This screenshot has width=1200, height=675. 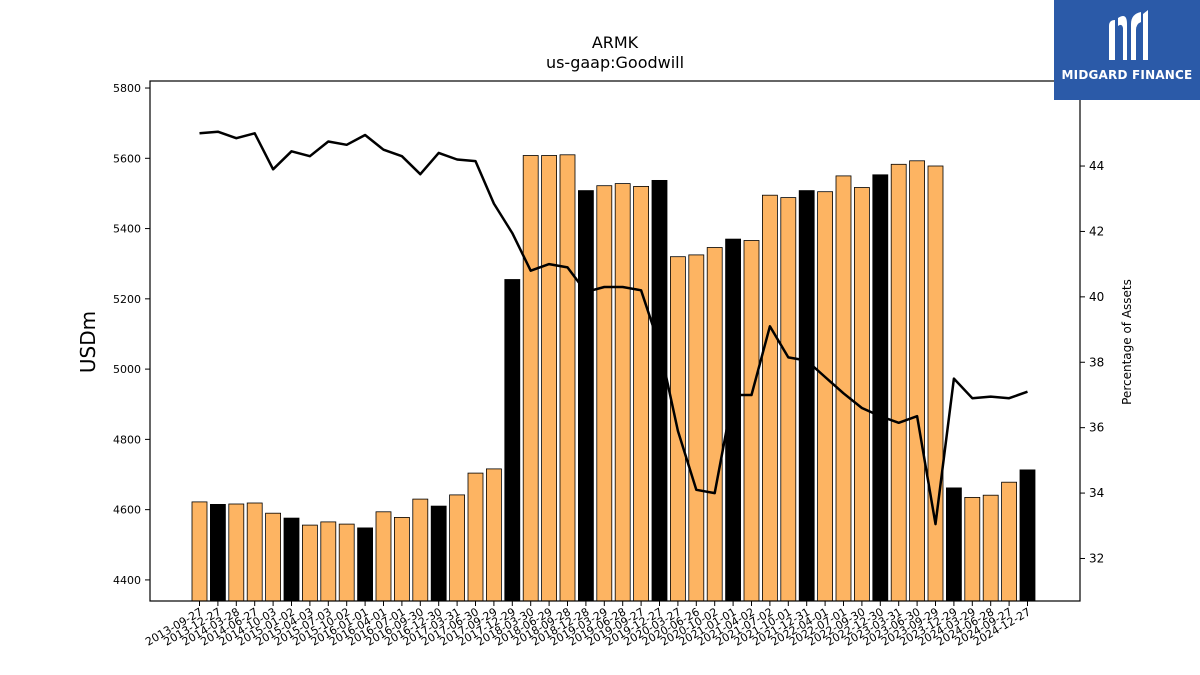 What do you see at coordinates (127, 299) in the screenshot?
I see `y-tick-label: 5200` at bounding box center [127, 299].